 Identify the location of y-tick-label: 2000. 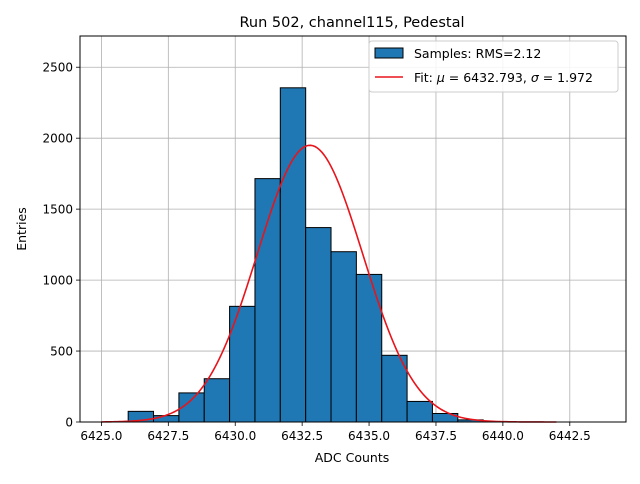
(57, 139).